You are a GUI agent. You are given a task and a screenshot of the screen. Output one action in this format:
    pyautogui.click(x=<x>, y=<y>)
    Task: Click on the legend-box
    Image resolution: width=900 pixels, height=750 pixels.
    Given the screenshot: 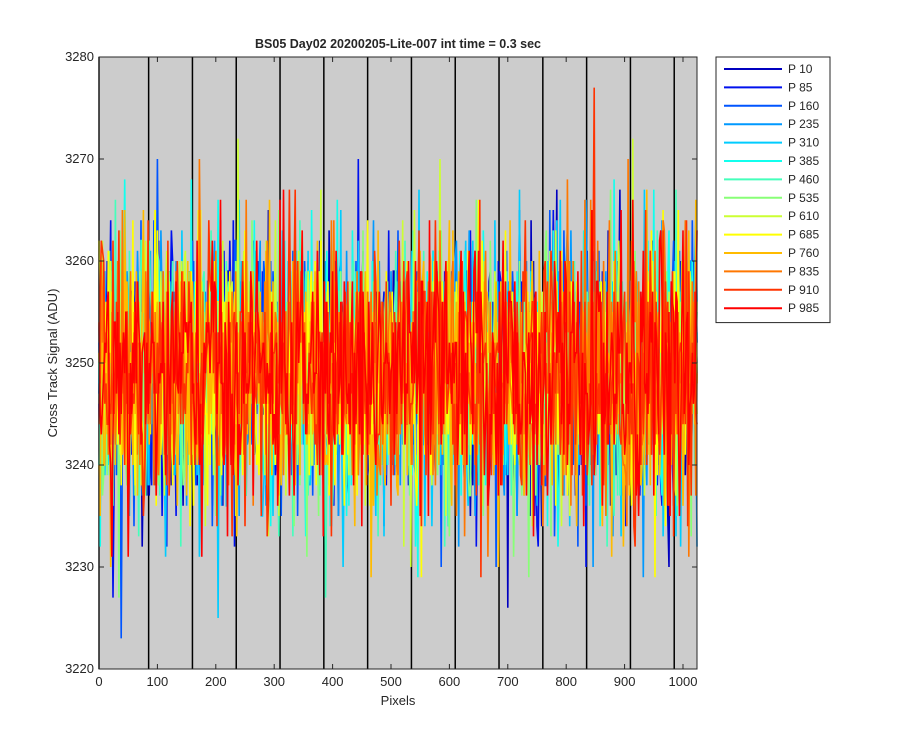 What is the action you would take?
    pyautogui.click(x=773, y=190)
    